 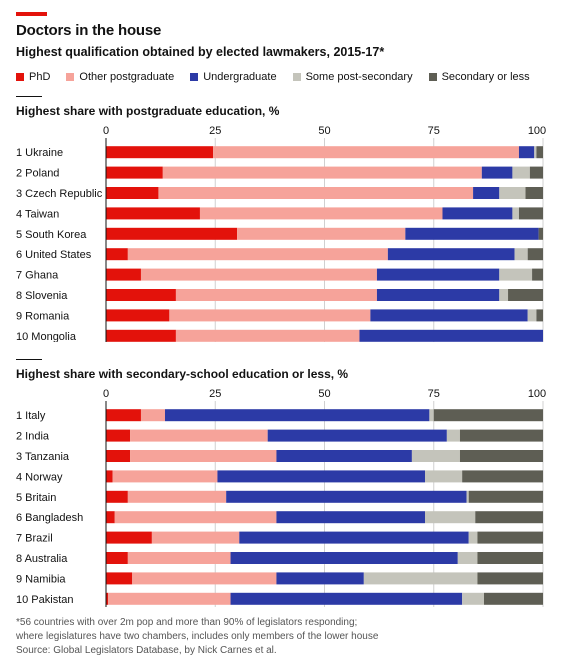 I want to click on bar-segment-2-india-phd, so click(x=118, y=435).